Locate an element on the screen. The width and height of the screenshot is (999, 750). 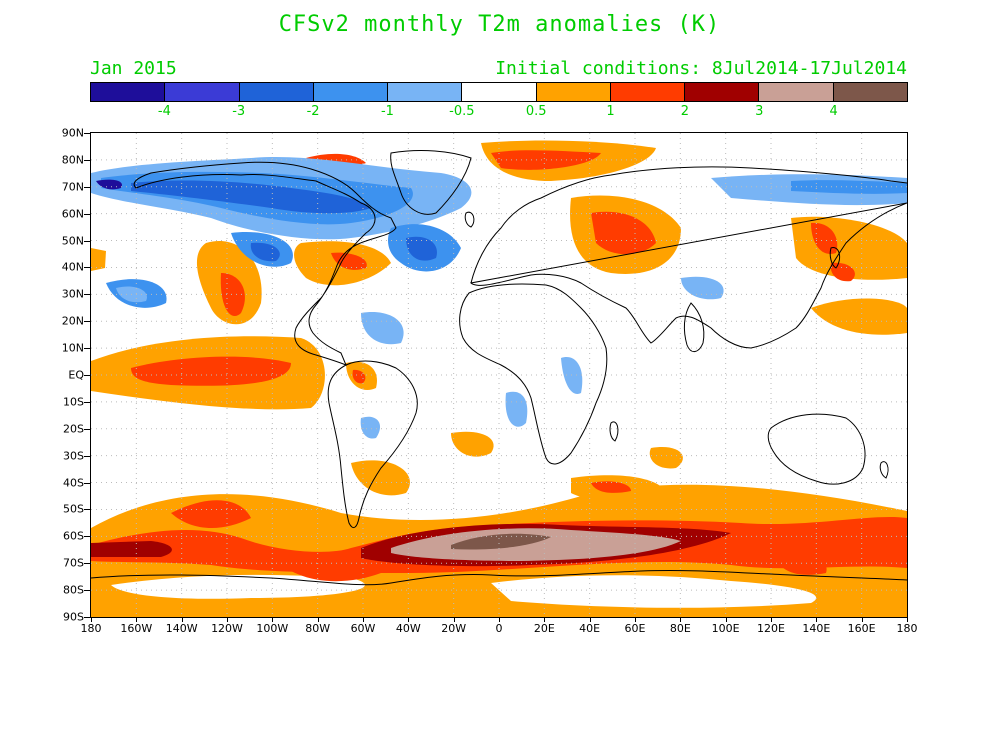
coastline-antarctica is located at coordinates (499, 577).